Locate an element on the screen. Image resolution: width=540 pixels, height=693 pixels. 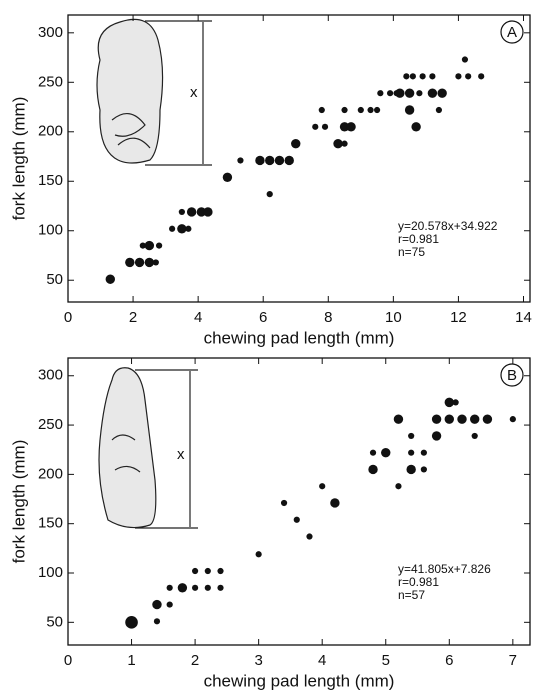
x-tick-label: 3 is located at coordinates (258, 660).